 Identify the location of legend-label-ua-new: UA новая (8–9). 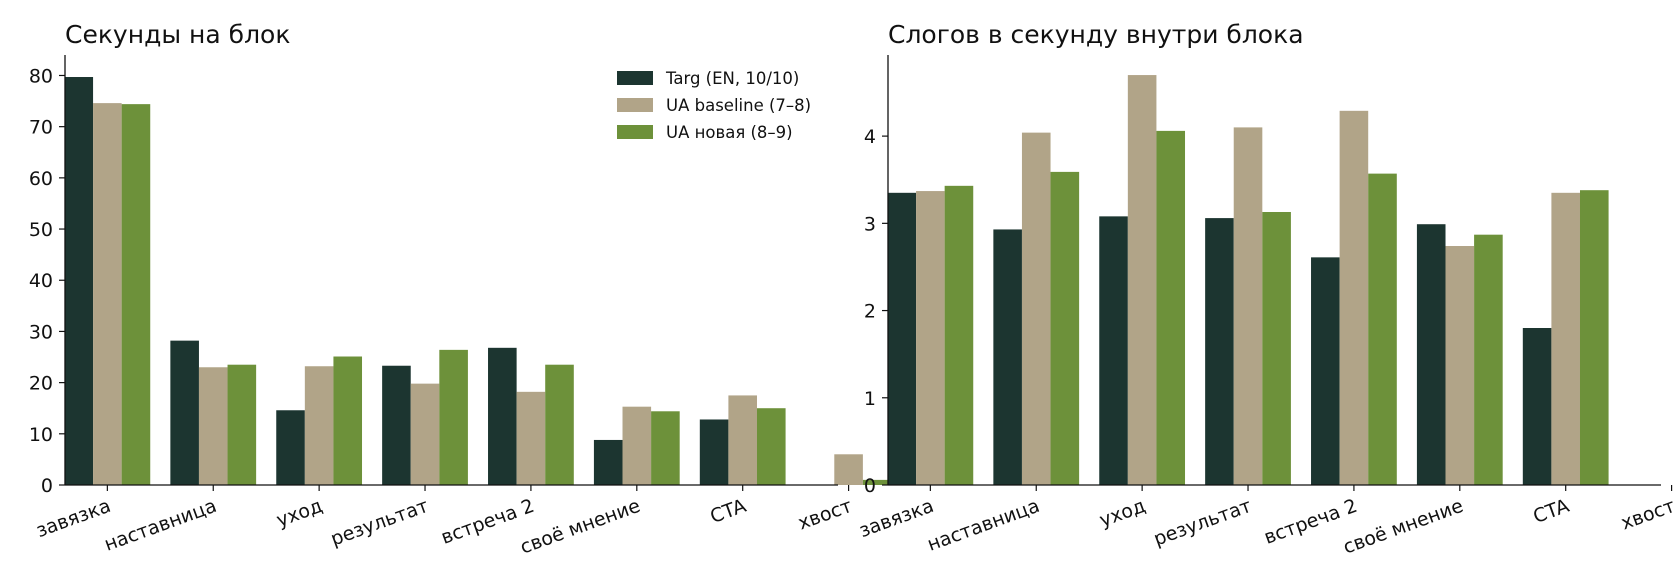
(729, 132).